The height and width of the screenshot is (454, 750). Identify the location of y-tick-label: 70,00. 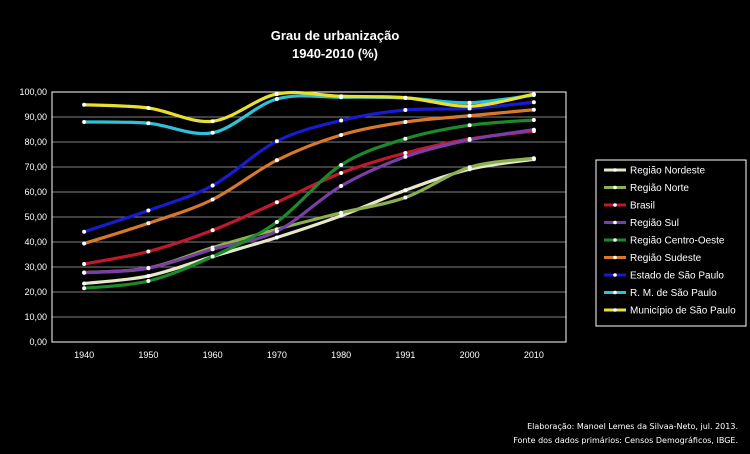
(35, 167).